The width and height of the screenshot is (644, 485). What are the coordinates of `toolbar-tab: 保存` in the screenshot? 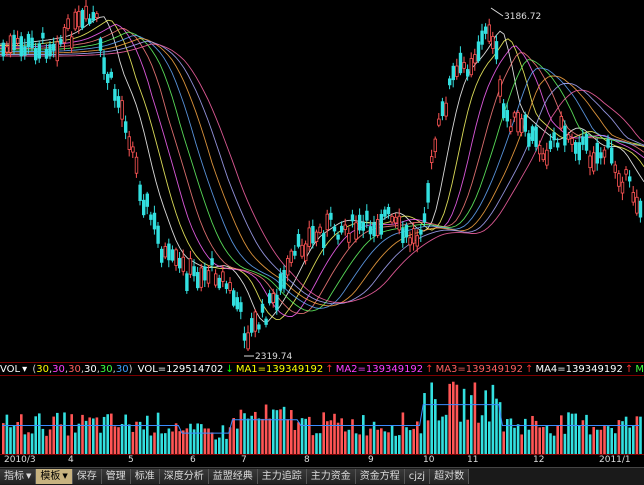 It's located at (87, 476).